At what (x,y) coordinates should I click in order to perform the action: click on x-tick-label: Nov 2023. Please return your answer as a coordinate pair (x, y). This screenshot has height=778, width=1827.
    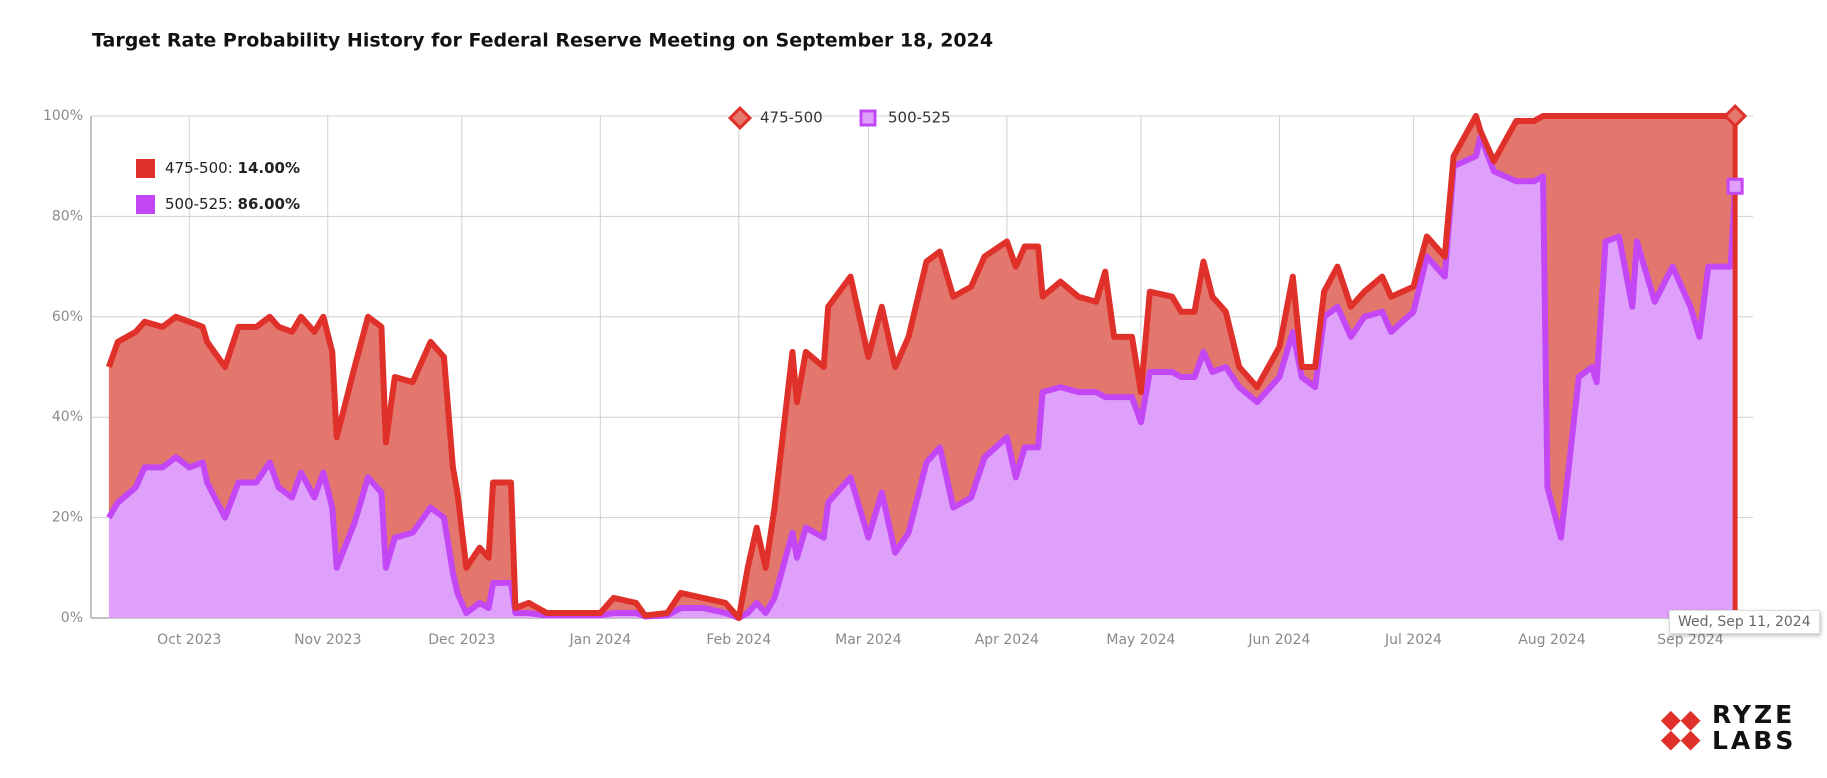
    Looking at the image, I should click on (327, 640).